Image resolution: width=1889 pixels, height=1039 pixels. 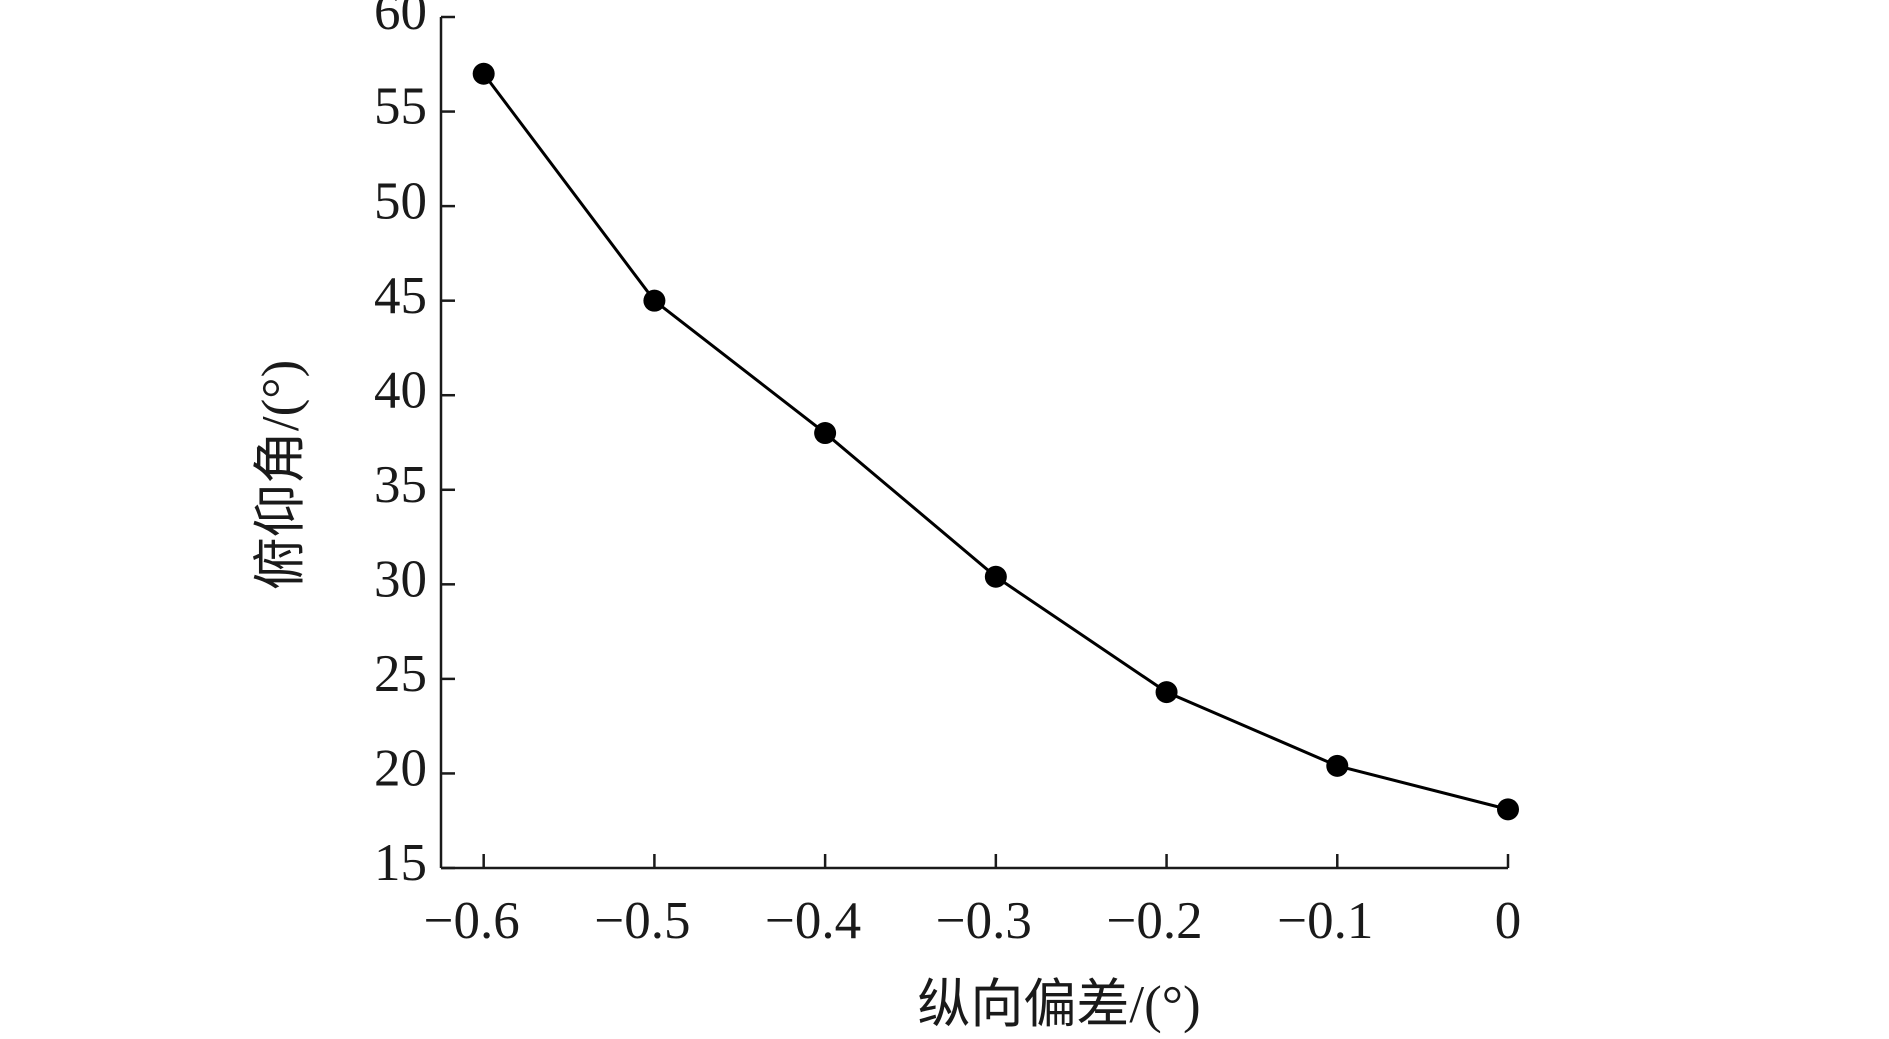 I want to click on y-tick-label: 60, so click(x=400, y=20).